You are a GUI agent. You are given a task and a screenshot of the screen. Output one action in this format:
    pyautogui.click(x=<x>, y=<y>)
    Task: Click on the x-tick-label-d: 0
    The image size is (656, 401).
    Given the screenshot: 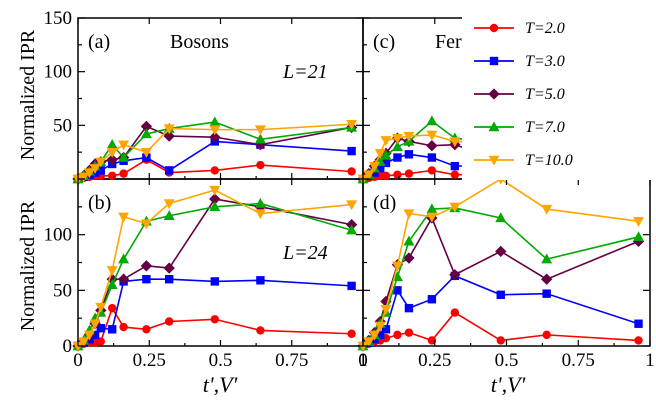 What is the action you would take?
    pyautogui.click(x=363, y=360)
    